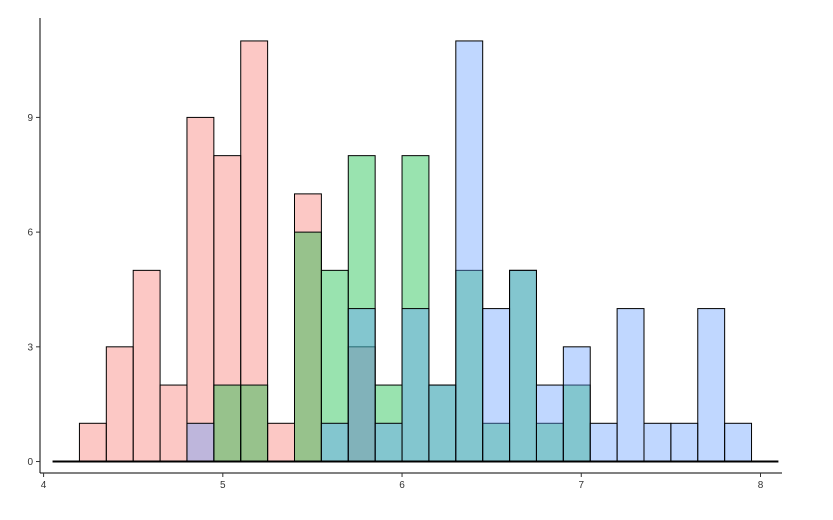  What do you see at coordinates (30, 462) in the screenshot?
I see `y-tick-label: 0` at bounding box center [30, 462].